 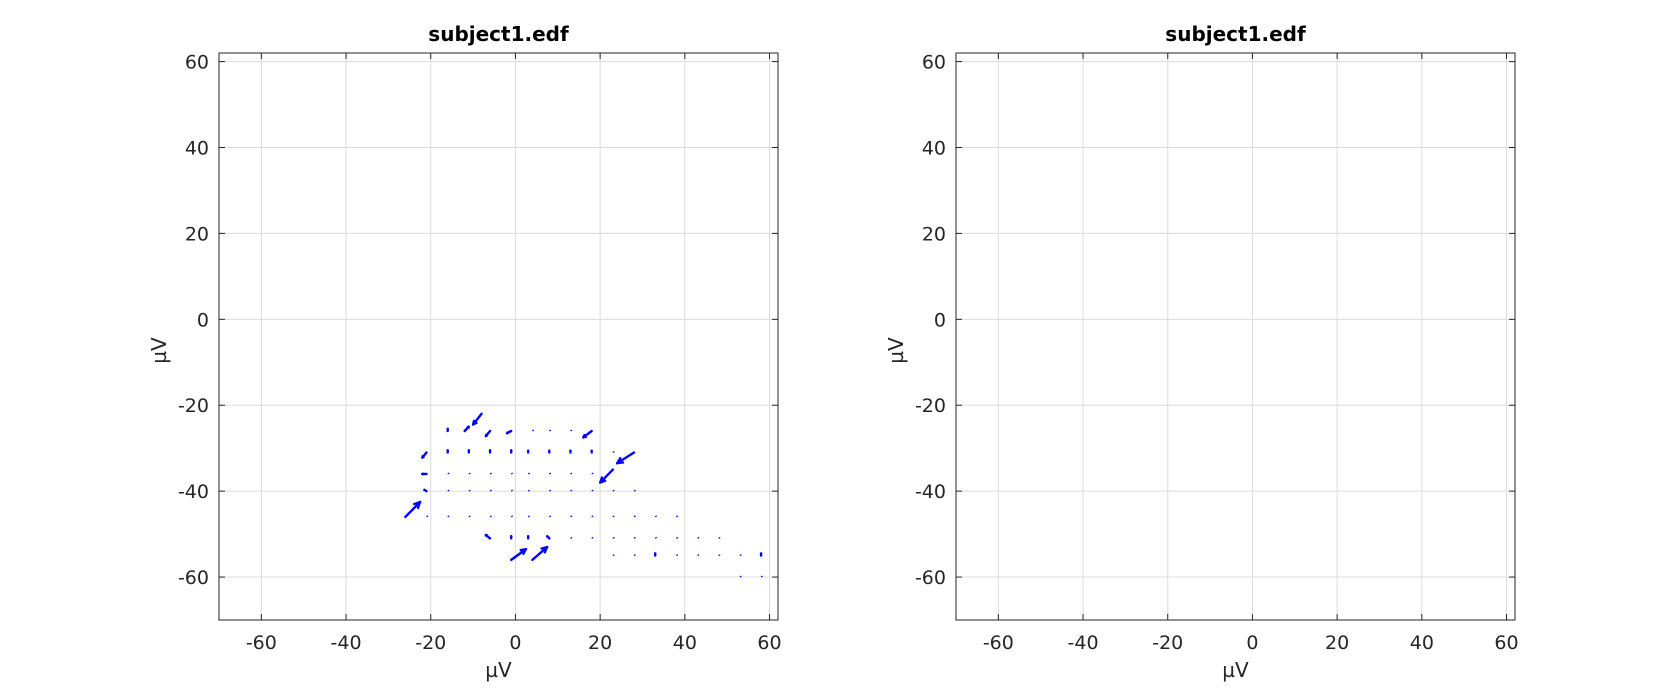 What do you see at coordinates (197, 234) in the screenshot?
I see `left-y-tick-label: 20` at bounding box center [197, 234].